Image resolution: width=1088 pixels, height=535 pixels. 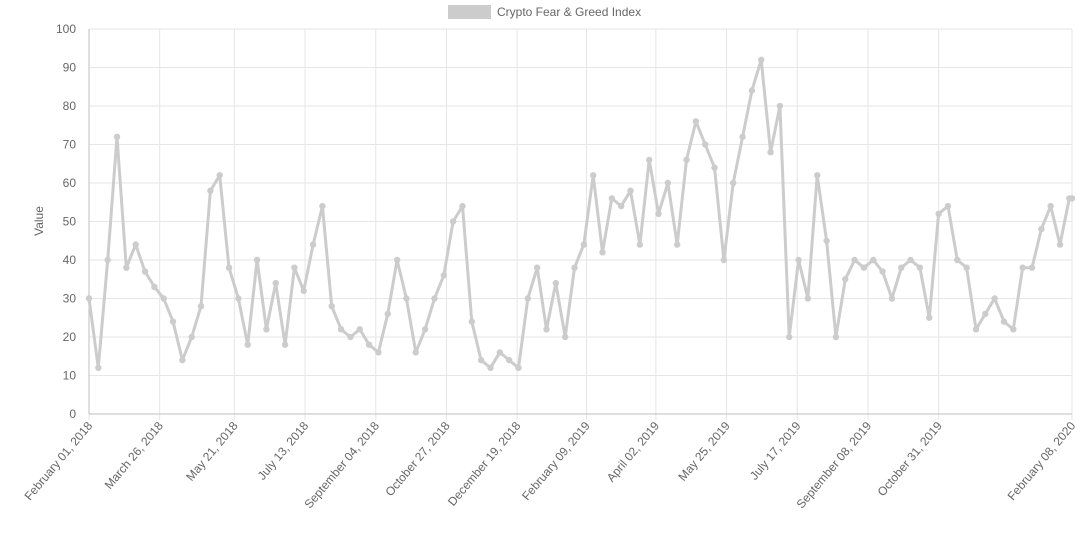 I want to click on legend-label: Crypto Fear & Greed Index, so click(x=569, y=12).